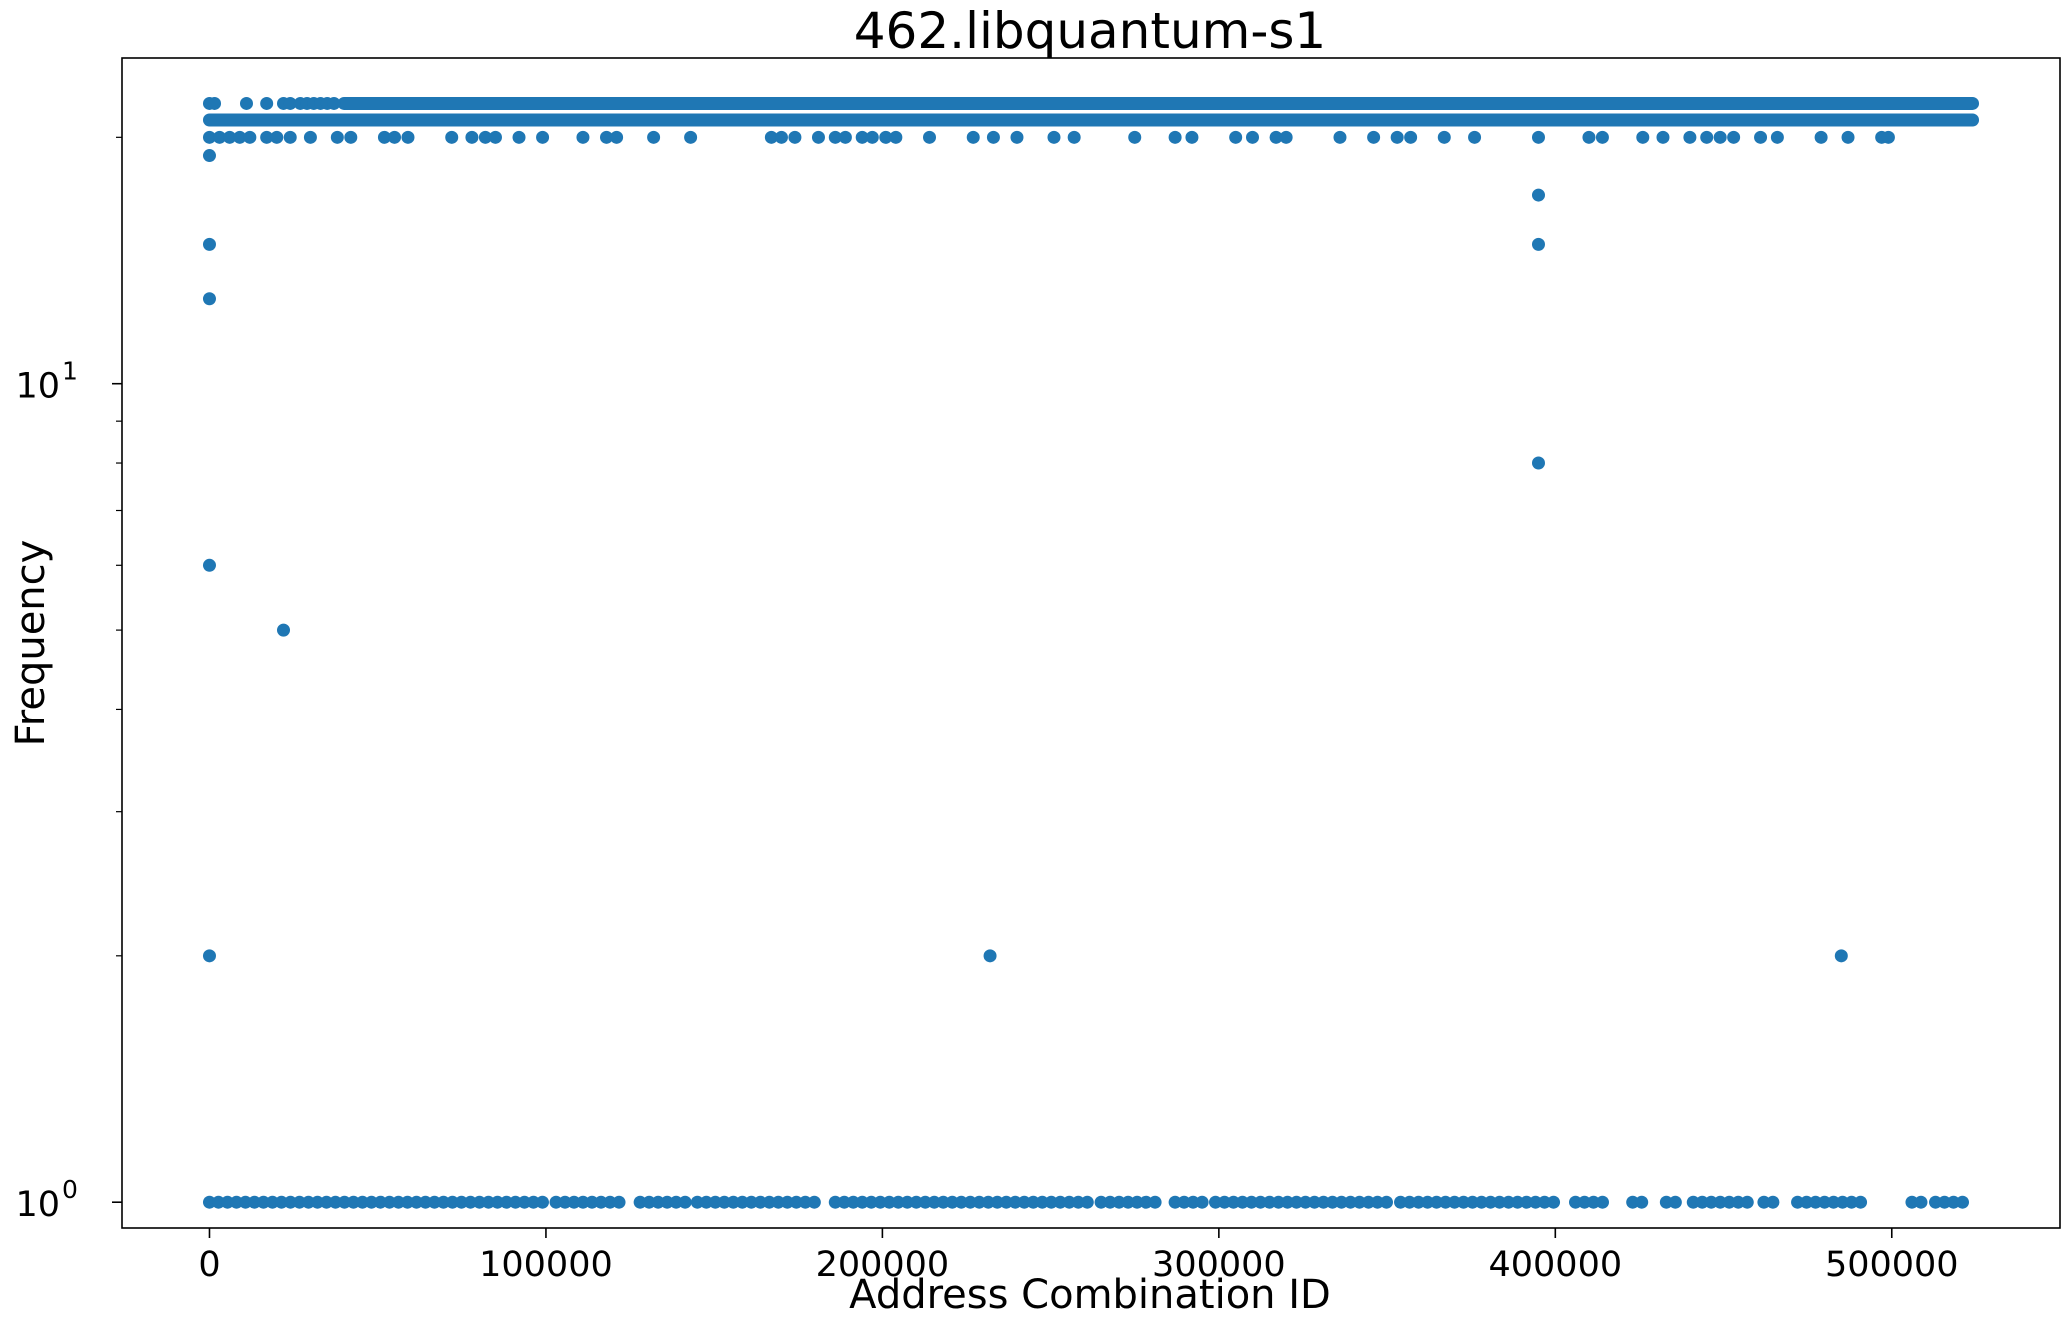 The image size is (2068, 1324). Describe the element at coordinates (883, 1265) in the screenshot. I see `x-tick-label: 200000` at that location.